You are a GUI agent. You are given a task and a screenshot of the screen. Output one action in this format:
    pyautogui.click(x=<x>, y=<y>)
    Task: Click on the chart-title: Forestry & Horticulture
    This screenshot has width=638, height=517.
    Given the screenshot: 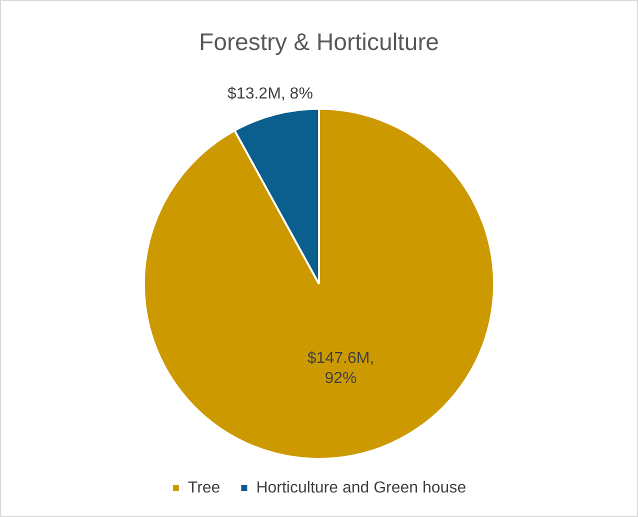 What is the action you would take?
    pyautogui.click(x=319, y=42)
    